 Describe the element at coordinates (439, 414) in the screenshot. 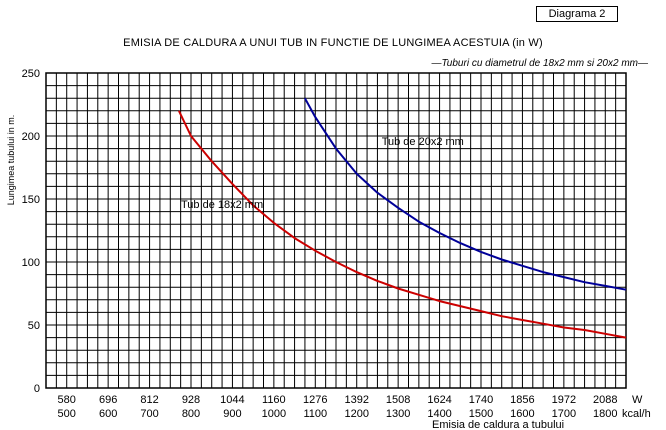

I see `x-tick-label-kcal: 1400` at that location.